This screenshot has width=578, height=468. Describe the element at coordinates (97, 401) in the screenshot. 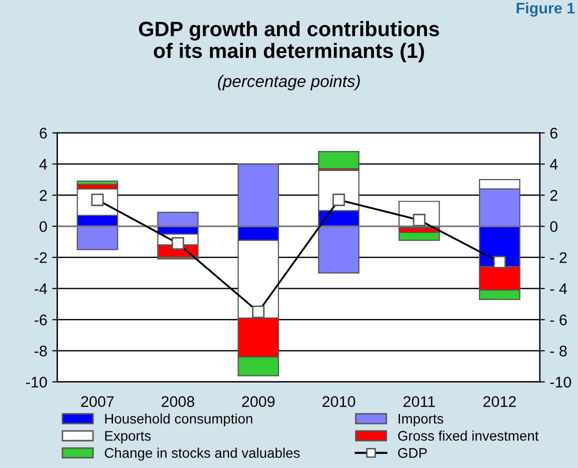

I see `x-tick-label: 2007` at that location.